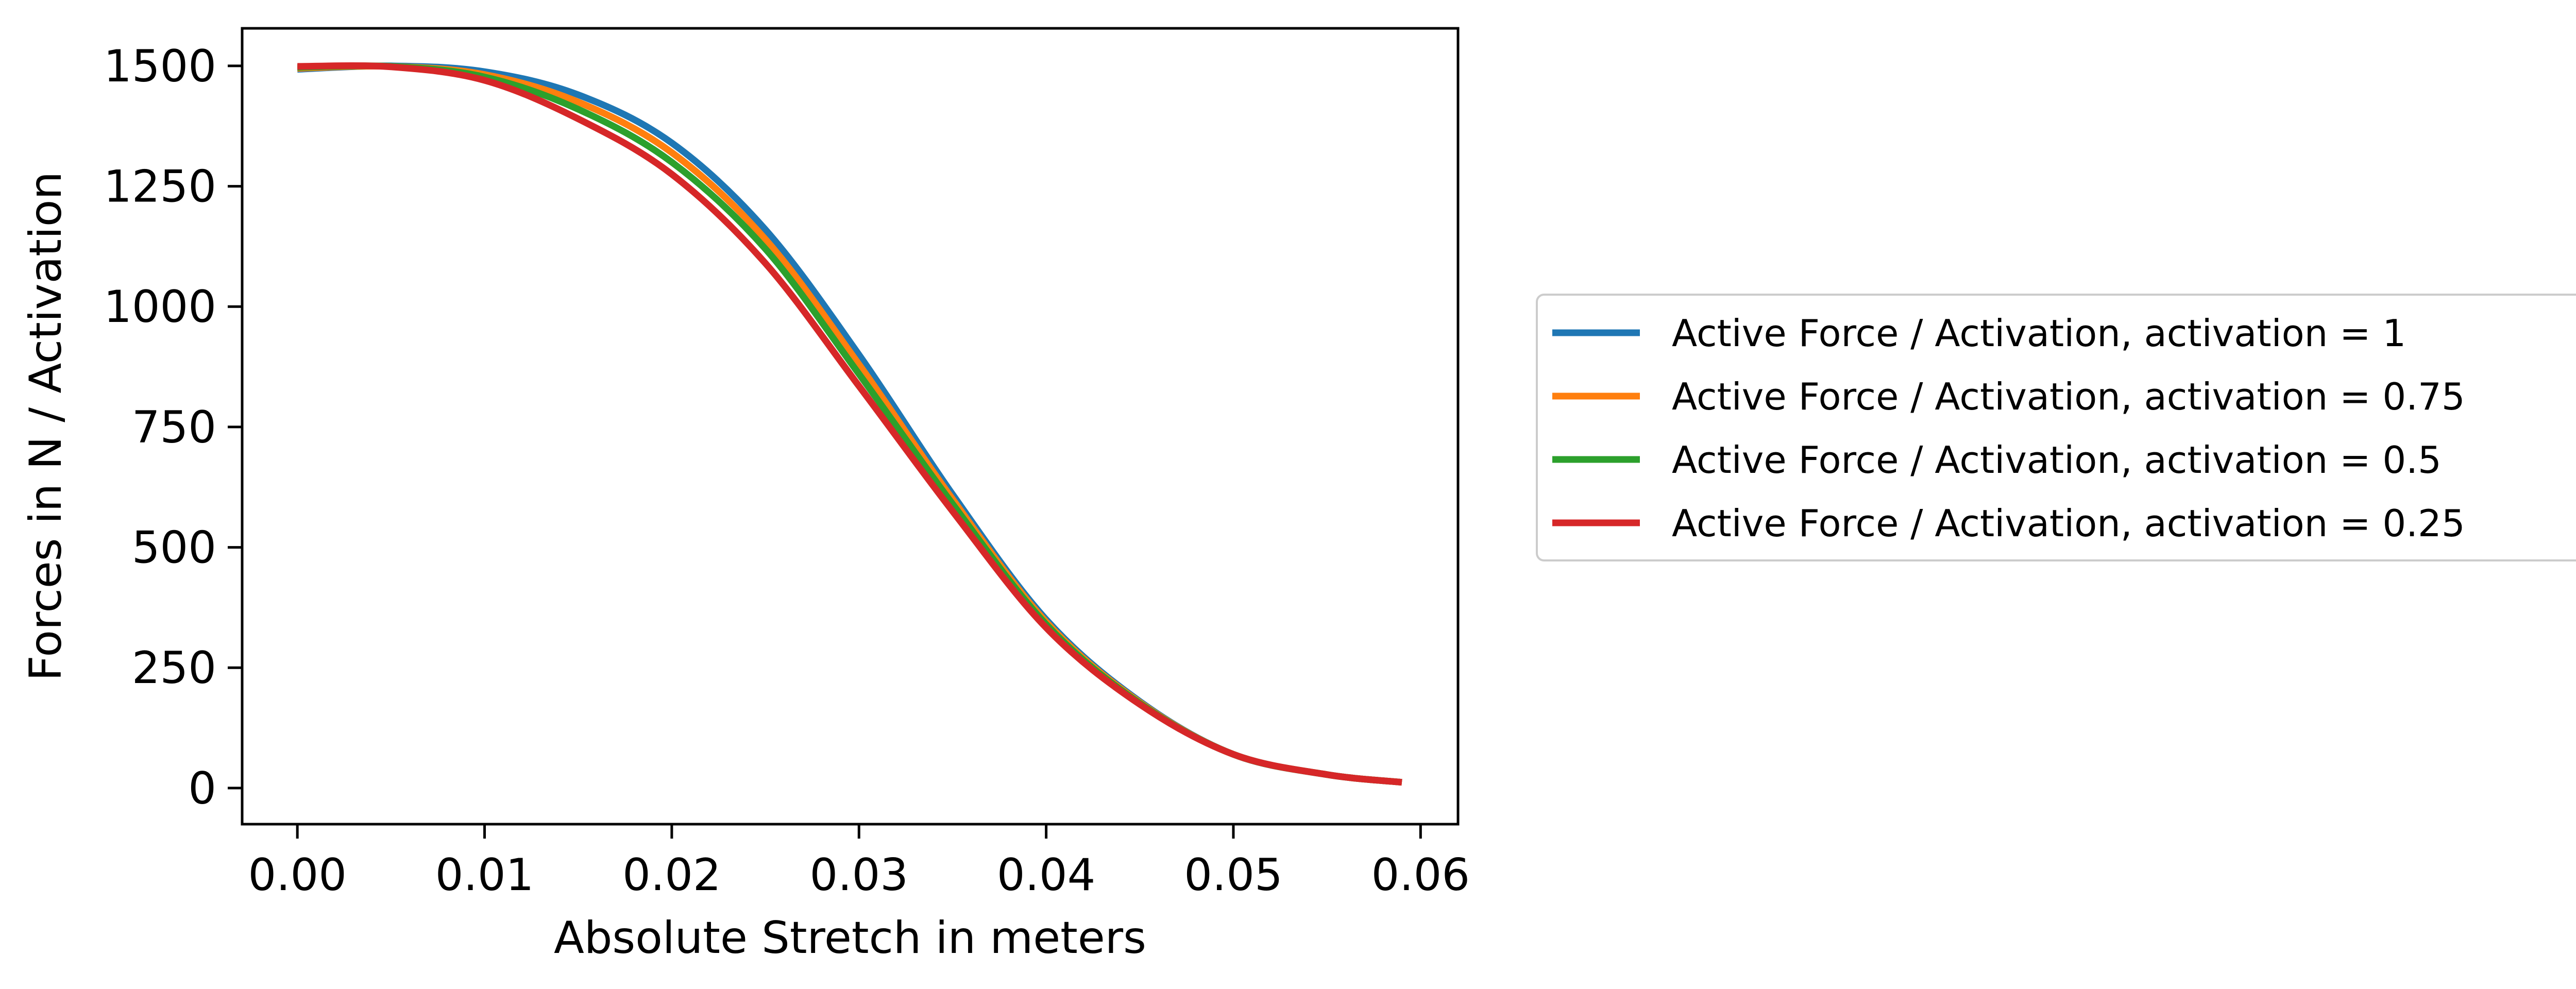 Image resolution: width=2576 pixels, height=989 pixels. What do you see at coordinates (671, 875) in the screenshot?
I see `x-tick-label: 0.02` at bounding box center [671, 875].